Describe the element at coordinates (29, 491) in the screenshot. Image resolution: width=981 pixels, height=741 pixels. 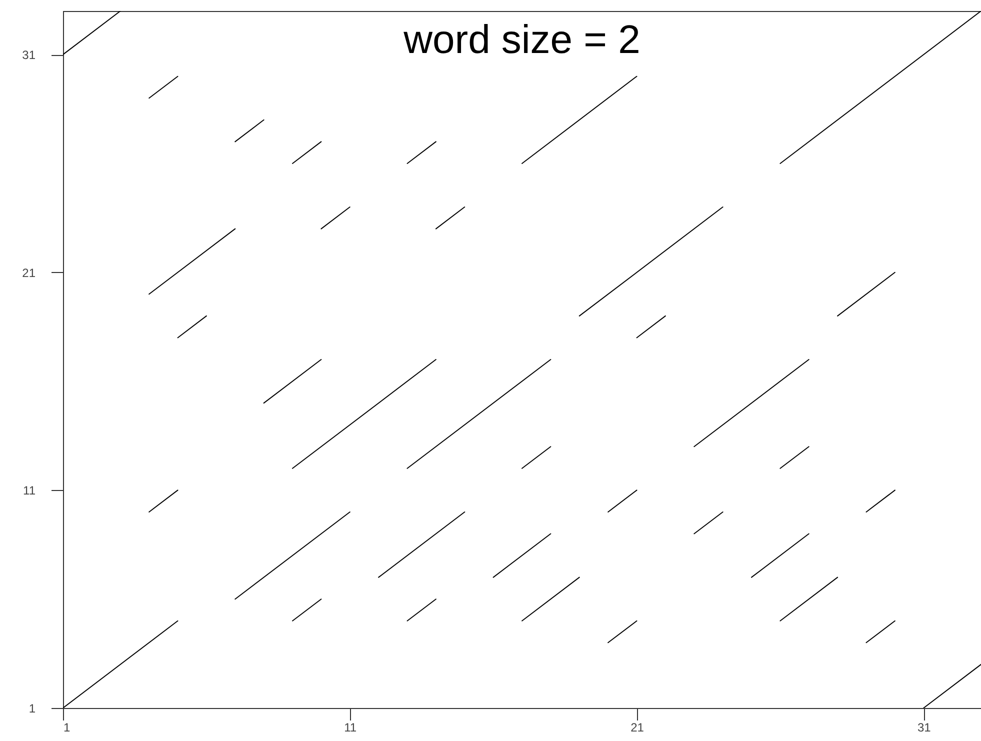
I see `y-tick-label: 11` at that location.